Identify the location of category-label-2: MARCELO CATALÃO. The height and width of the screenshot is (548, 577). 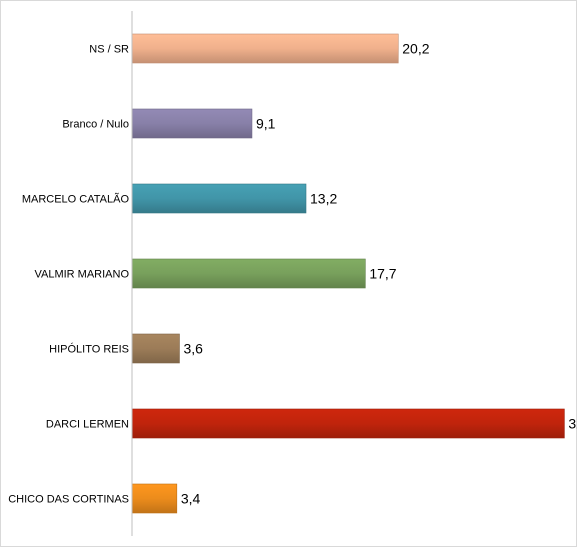
(76, 199).